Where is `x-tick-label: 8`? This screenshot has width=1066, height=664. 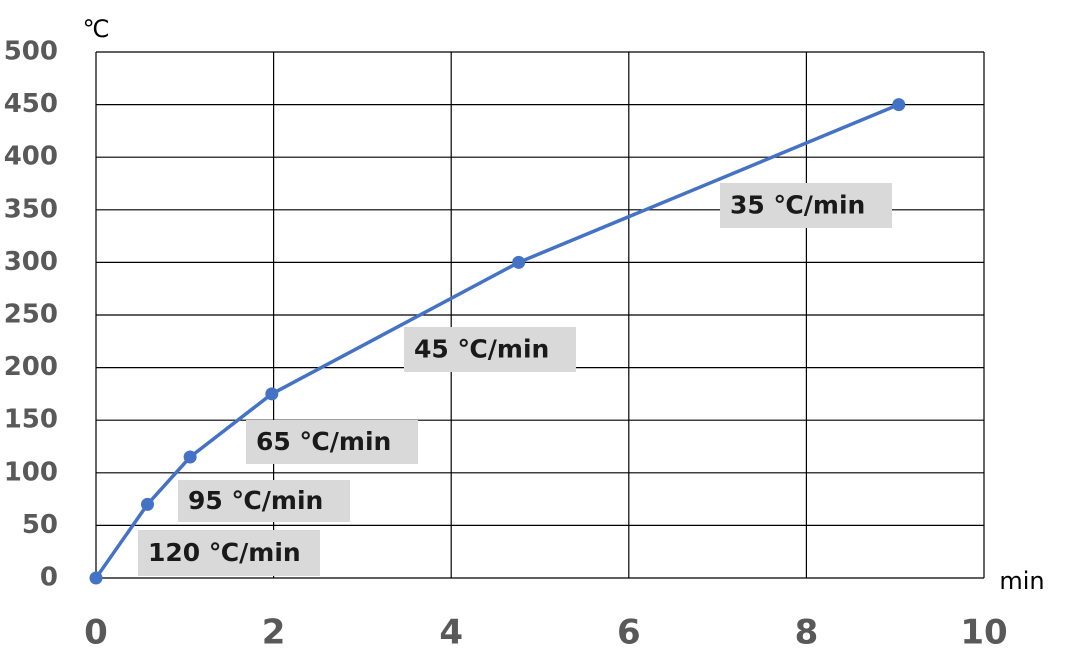
x-tick-label: 8 is located at coordinates (807, 633).